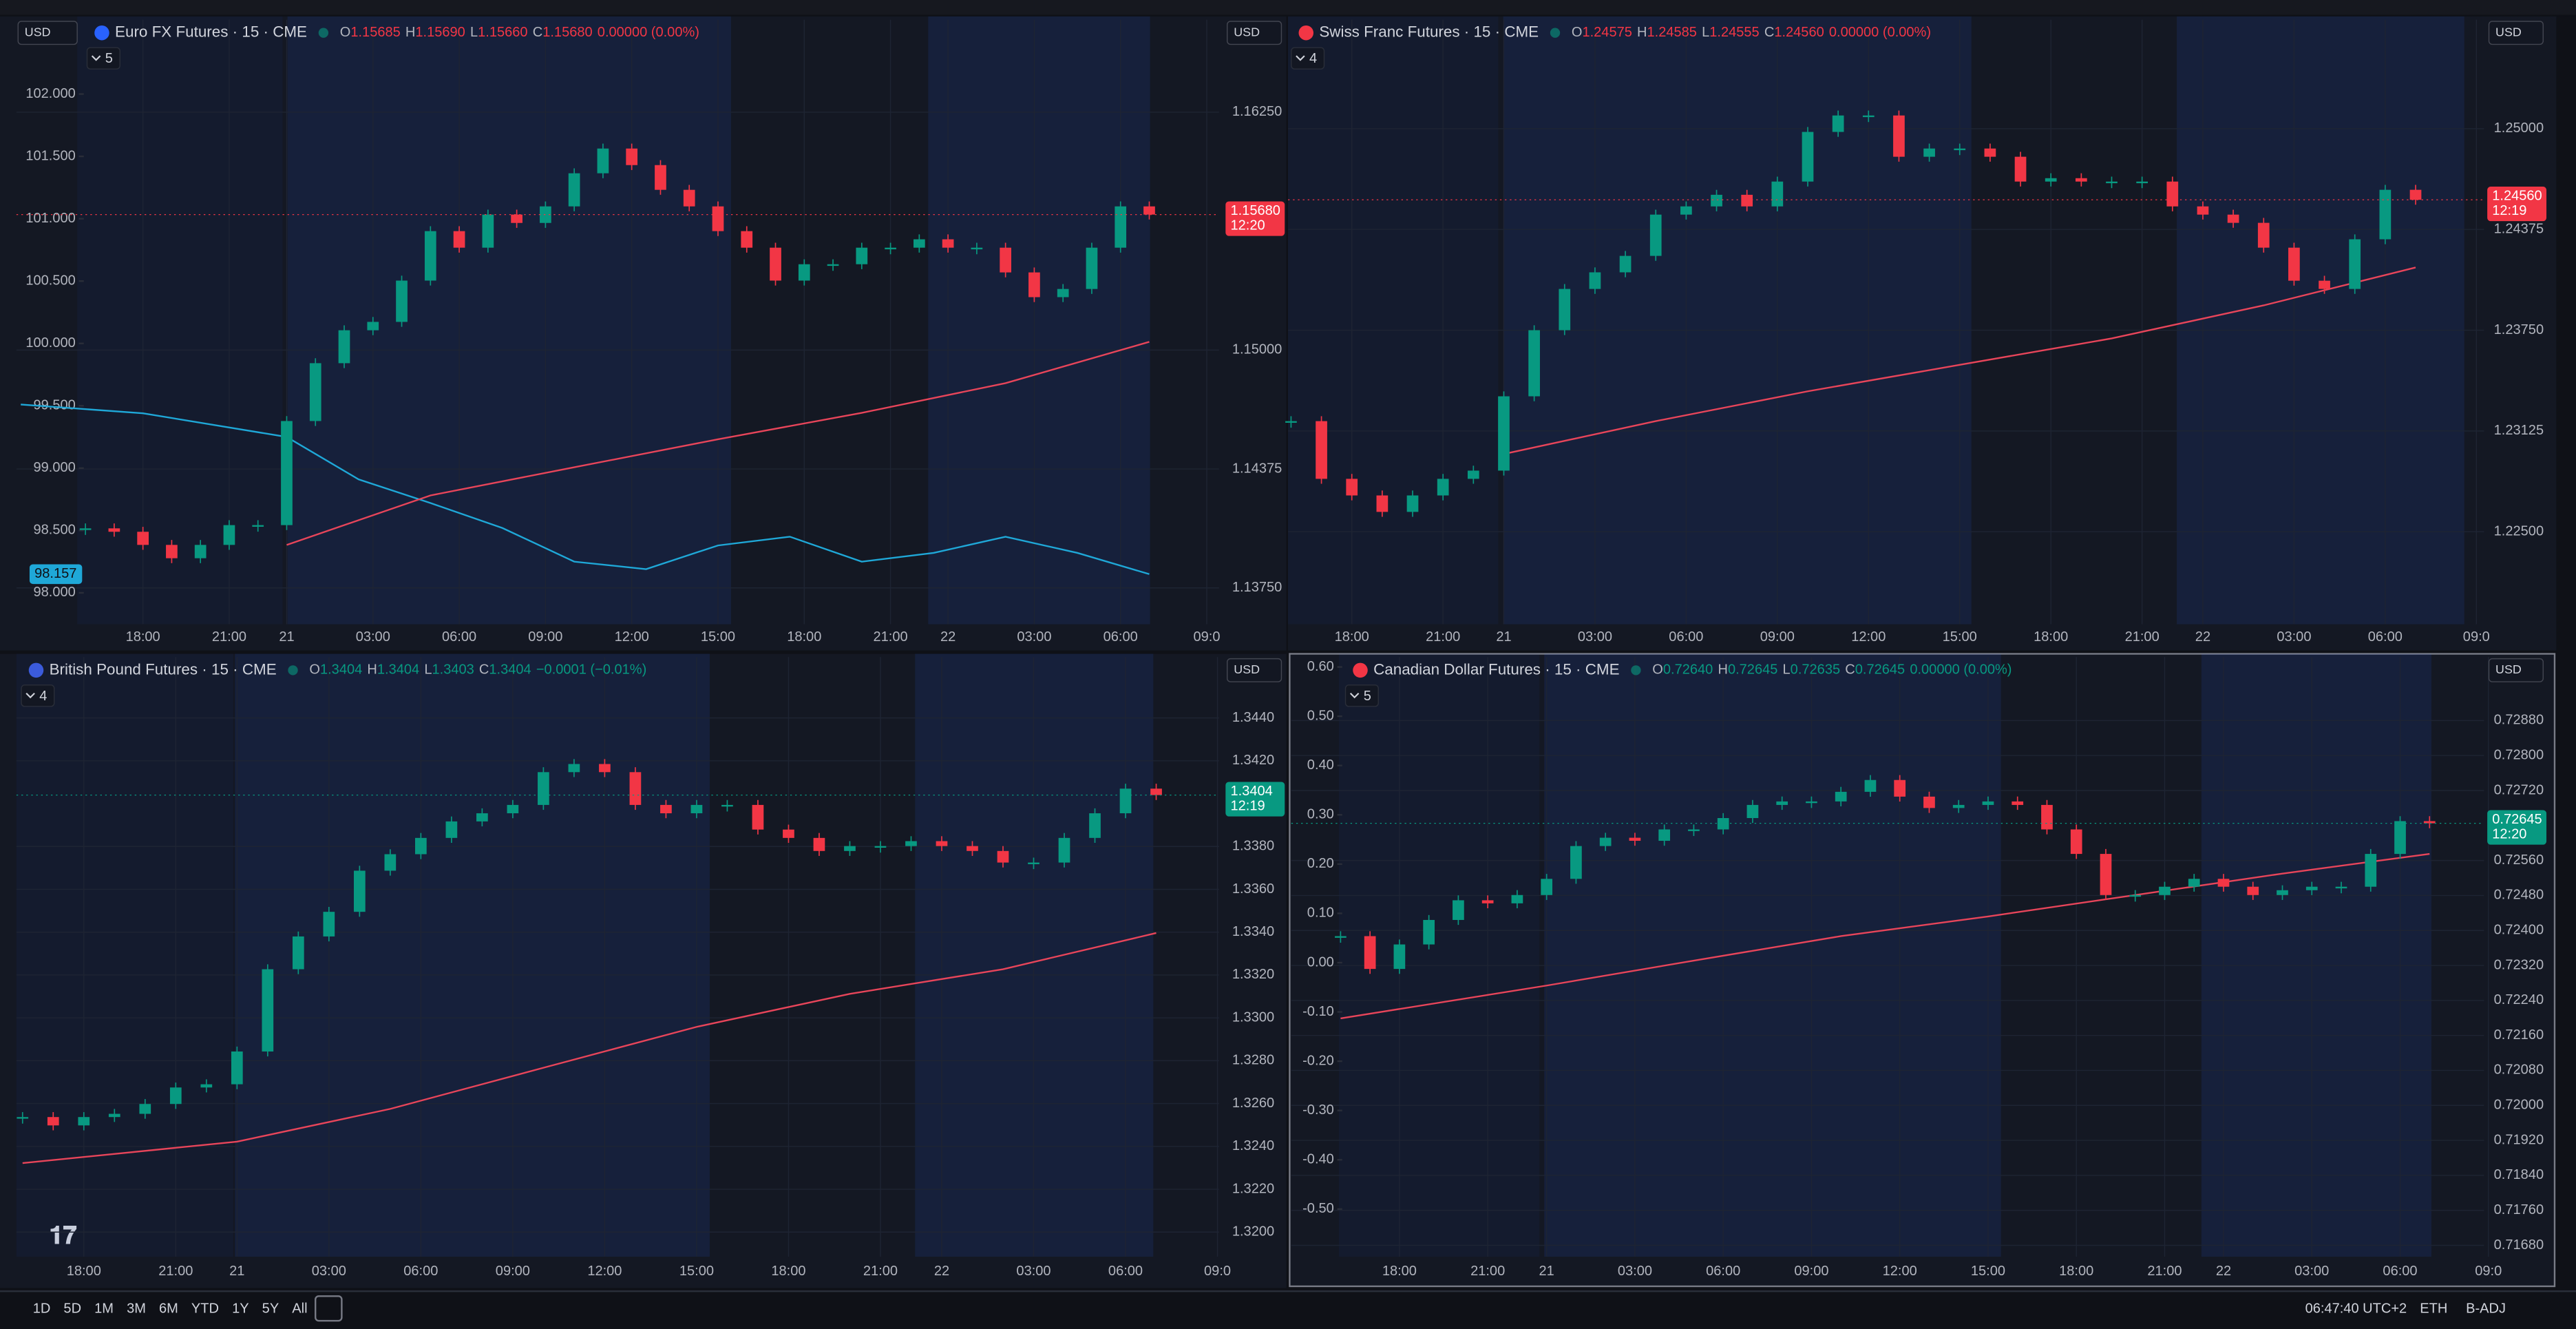  What do you see at coordinates (104, 1309) in the screenshot?
I see `range-button: 1M` at bounding box center [104, 1309].